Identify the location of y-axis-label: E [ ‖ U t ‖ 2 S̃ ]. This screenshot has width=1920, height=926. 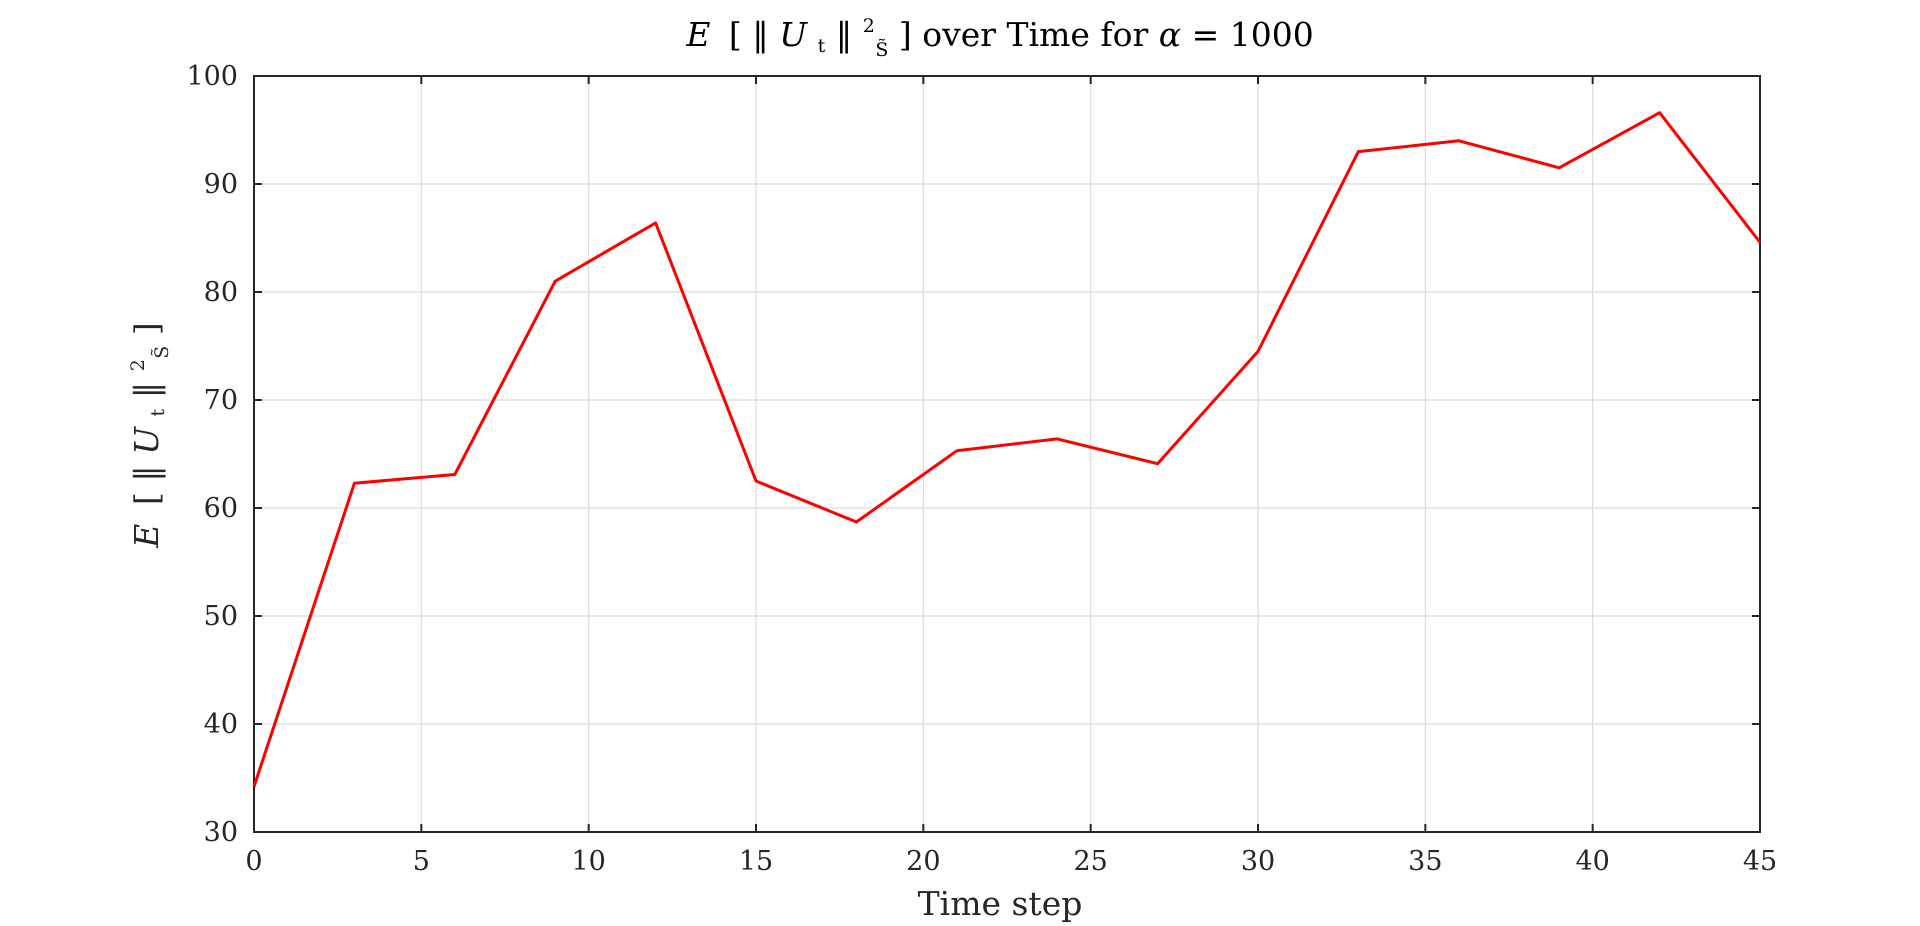
(144, 435).